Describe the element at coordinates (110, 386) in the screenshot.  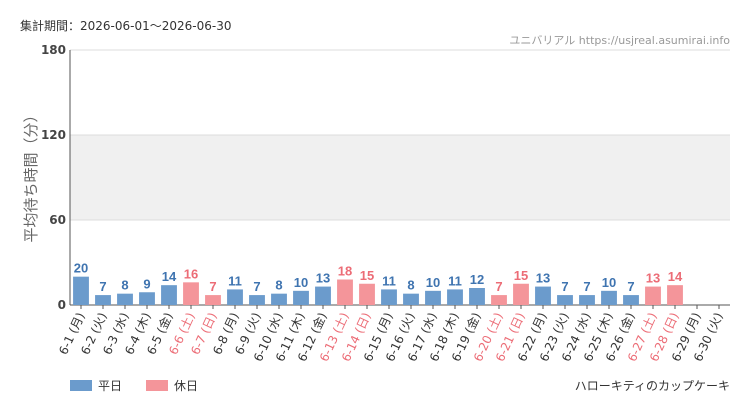
I see `legend-label: 平日` at that location.